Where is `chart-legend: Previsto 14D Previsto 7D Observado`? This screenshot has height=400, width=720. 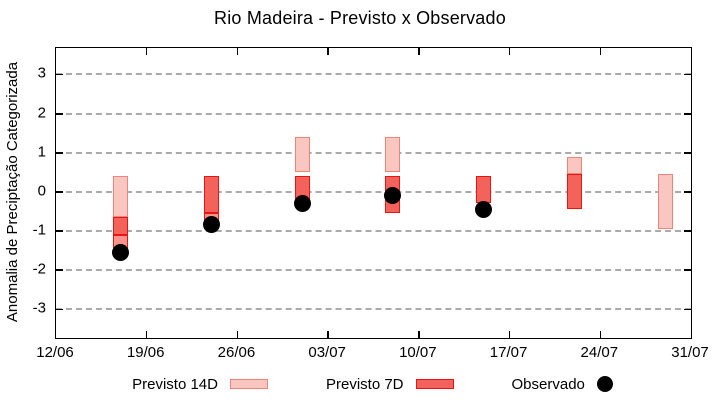
chart-legend: Previsto 14D Previsto 7D Observado is located at coordinates (372, 384).